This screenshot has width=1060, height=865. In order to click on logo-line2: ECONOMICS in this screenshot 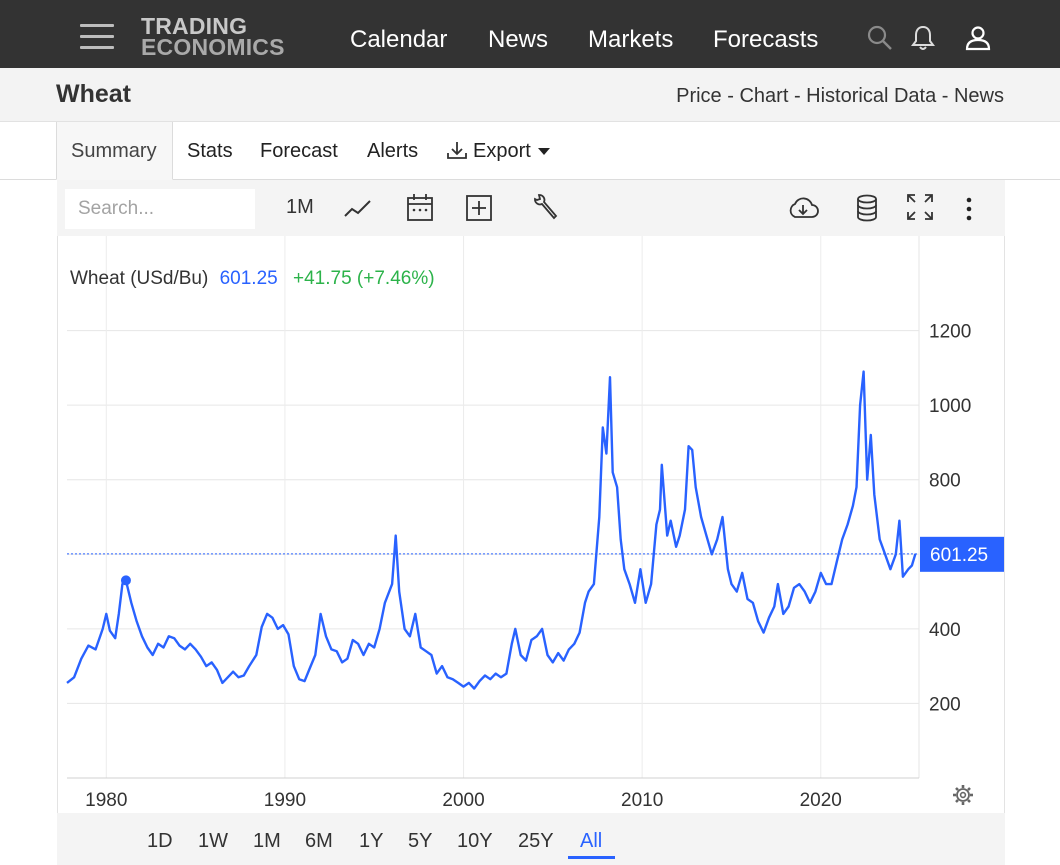, I will do `click(213, 47)`.